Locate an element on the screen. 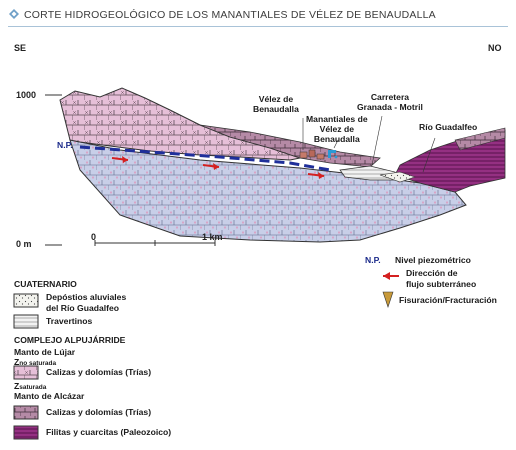 This screenshot has width=516, height=450. swatch-alcazar-limestone is located at coordinates (26, 412).